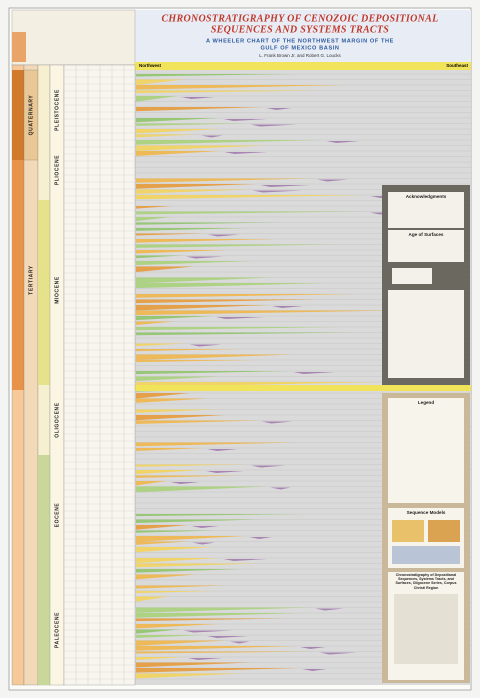 The width and height of the screenshot is (480, 698). Describe the element at coordinates (44, 570) in the screenshot. I see `series-cell` at that location.